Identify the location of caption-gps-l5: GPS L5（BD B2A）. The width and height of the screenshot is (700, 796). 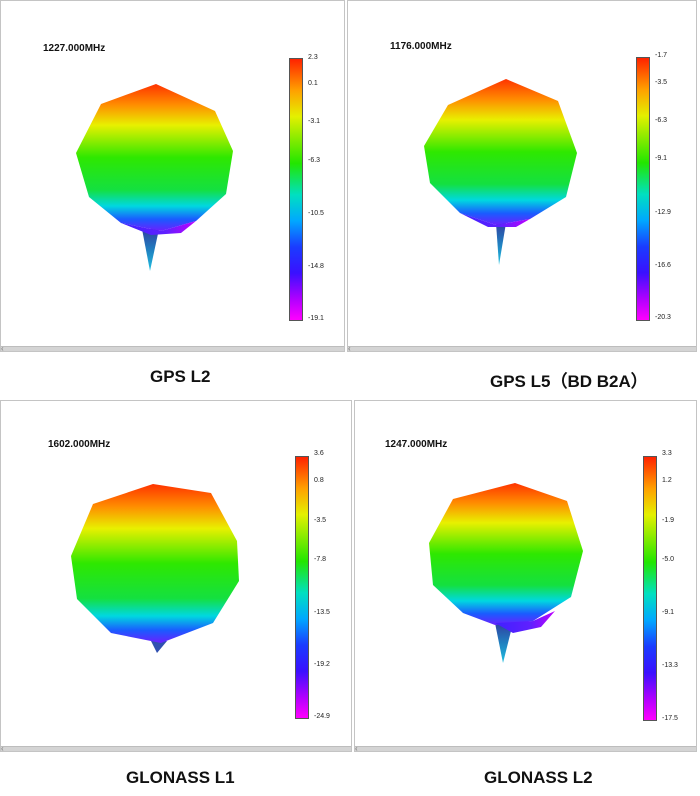
(569, 381).